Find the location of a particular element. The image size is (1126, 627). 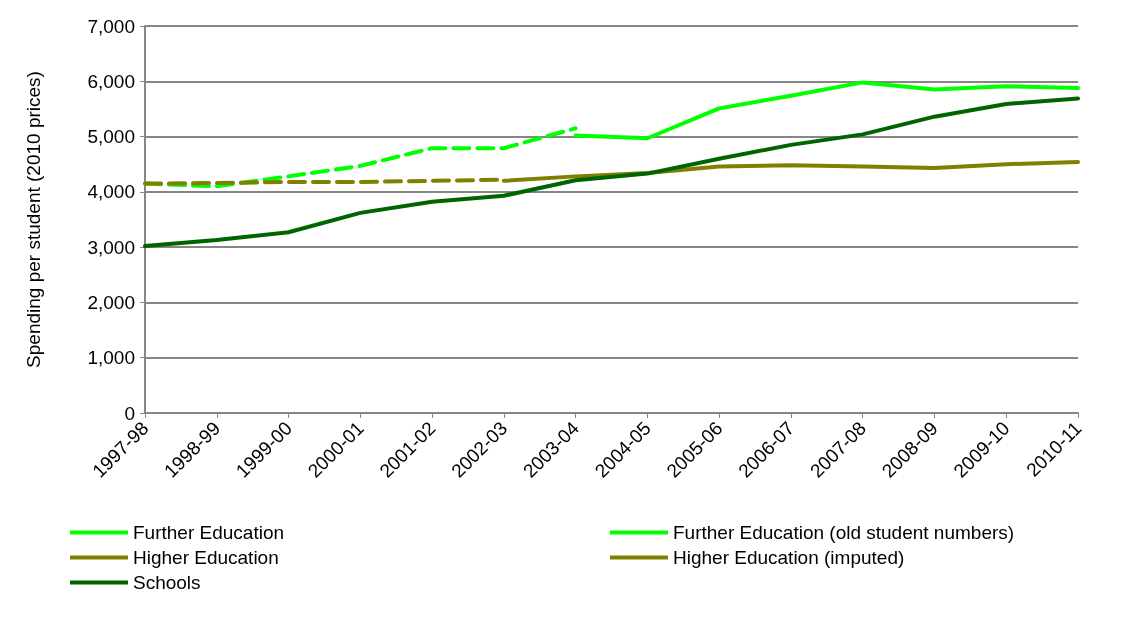

y-tick-label: 1,000 is located at coordinates (111, 358).